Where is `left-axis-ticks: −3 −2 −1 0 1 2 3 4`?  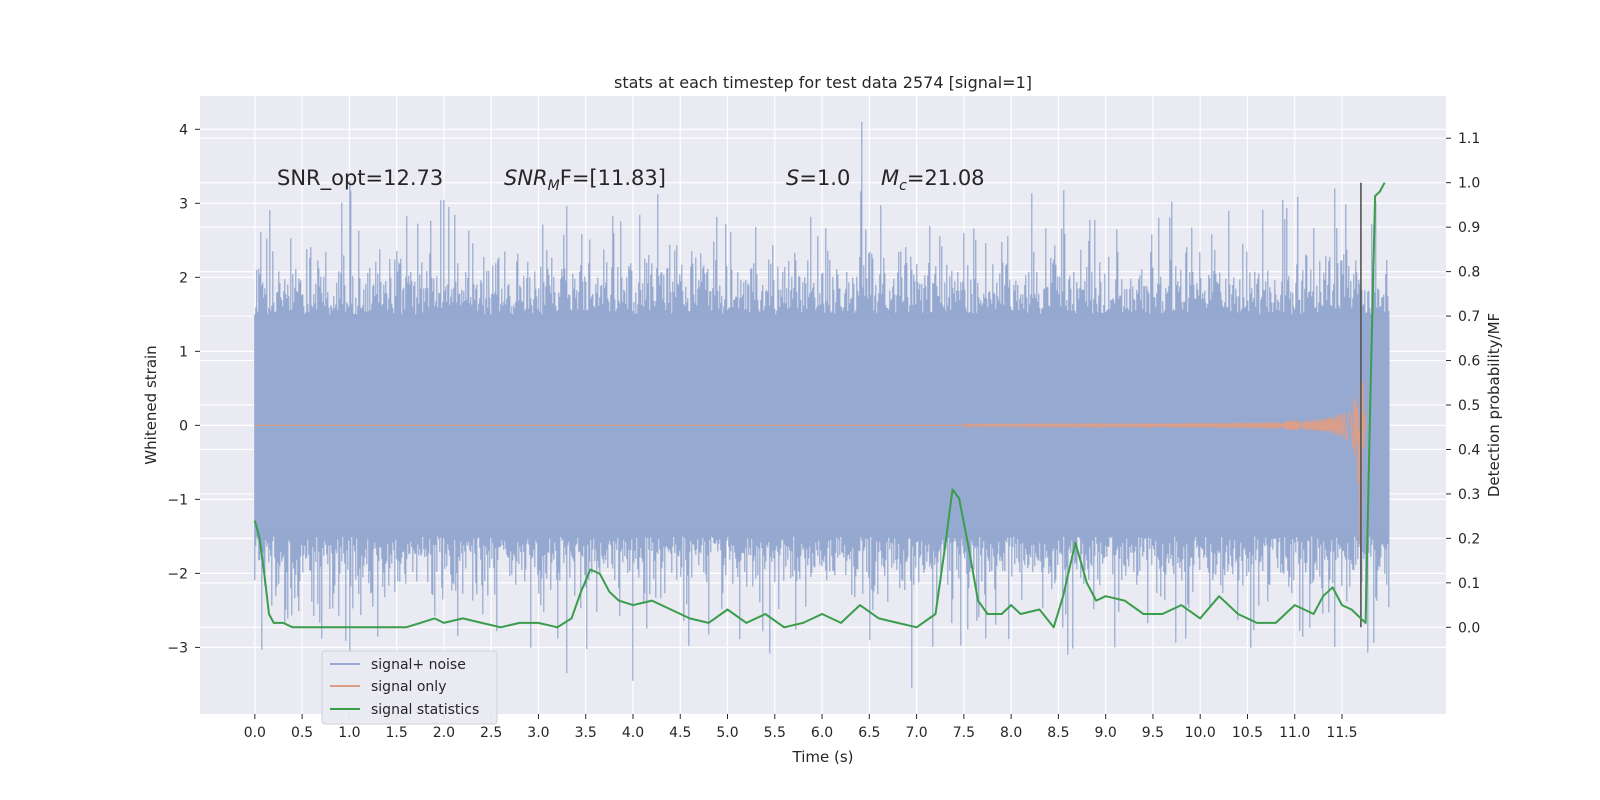
left-axis-ticks: −3 −2 −1 0 1 2 3 4 is located at coordinates (183, 389).